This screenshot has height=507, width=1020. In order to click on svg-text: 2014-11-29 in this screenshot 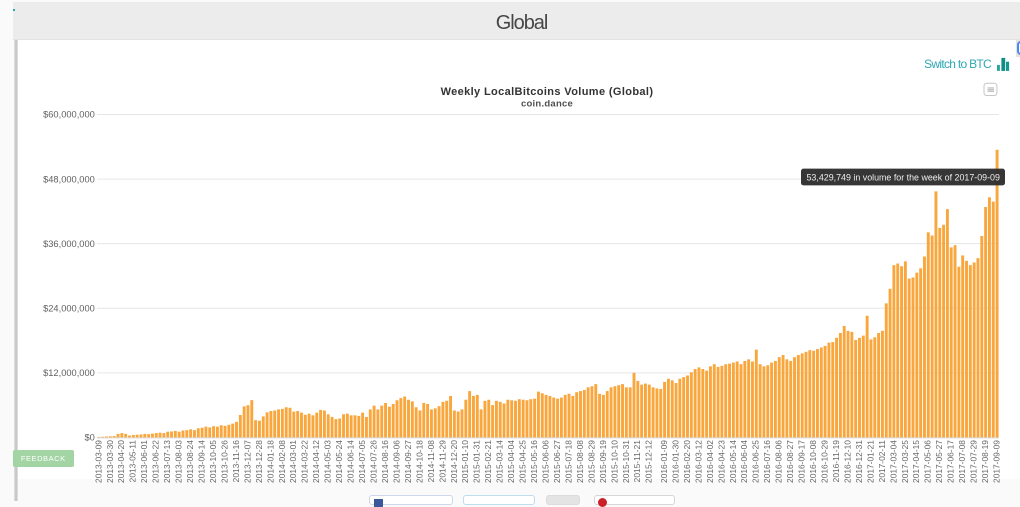, I will do `click(442, 461)`.